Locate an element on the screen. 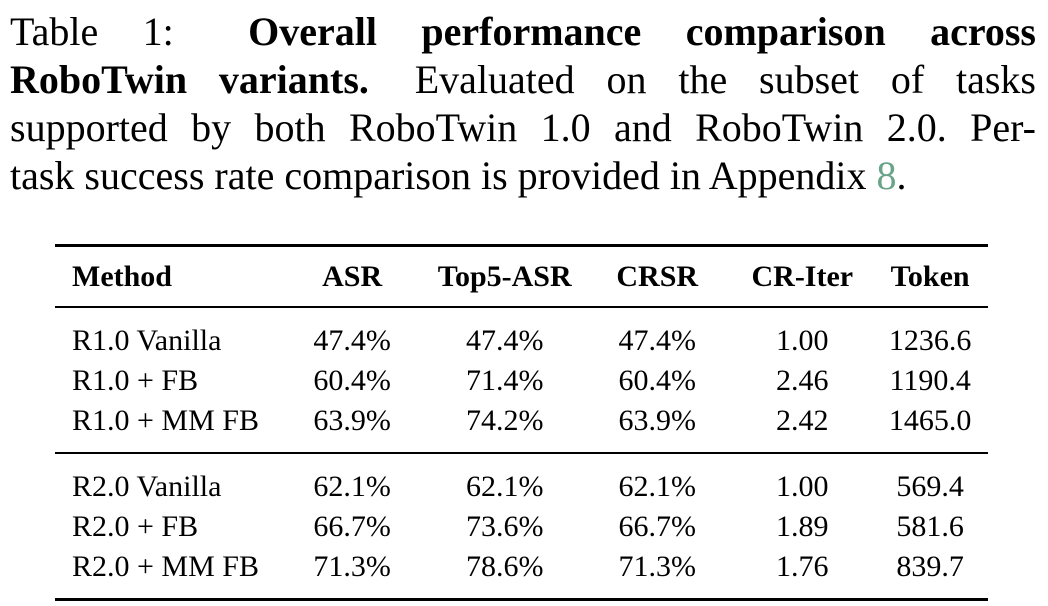  cell-top5-asr: 62.1% is located at coordinates (505, 479).